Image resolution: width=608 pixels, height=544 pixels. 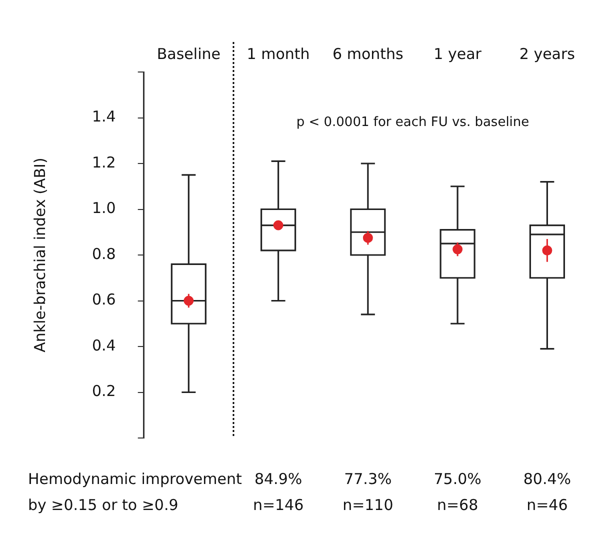 I want to click on y-axis-title: Ankle-brachial index (ABI), so click(x=39, y=255).